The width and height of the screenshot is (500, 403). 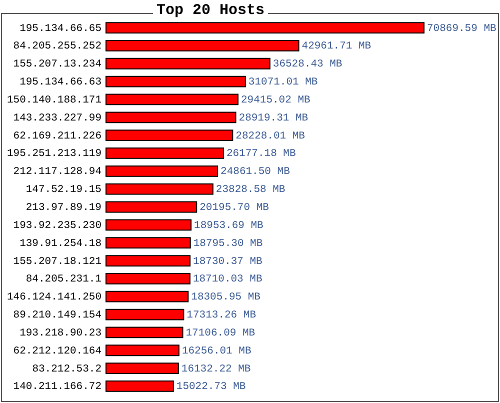 What do you see at coordinates (227, 262) in the screenshot?
I see `data-label: 18730.37 MB` at bounding box center [227, 262].